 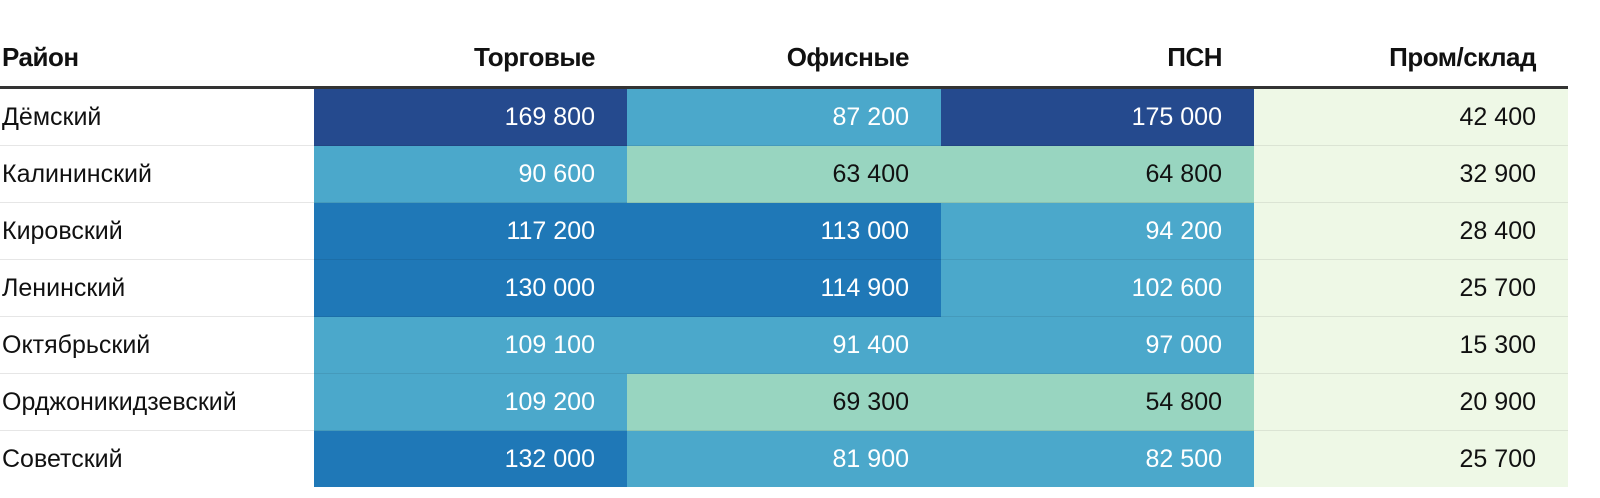 I want to click on heat-cell: 87 200, so click(x=784, y=116).